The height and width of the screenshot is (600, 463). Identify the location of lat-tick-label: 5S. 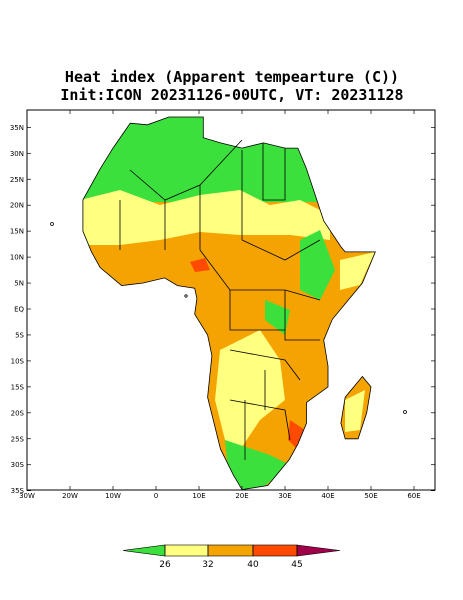
(19, 335).